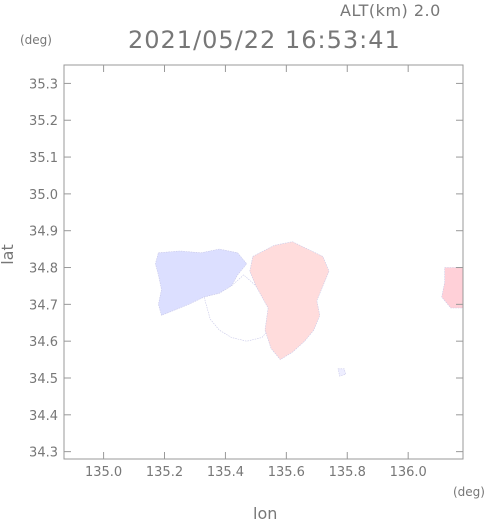 The width and height of the screenshot is (491, 523). What do you see at coordinates (43, 453) in the screenshot?
I see `y-tick-label: 34.3` at bounding box center [43, 453].